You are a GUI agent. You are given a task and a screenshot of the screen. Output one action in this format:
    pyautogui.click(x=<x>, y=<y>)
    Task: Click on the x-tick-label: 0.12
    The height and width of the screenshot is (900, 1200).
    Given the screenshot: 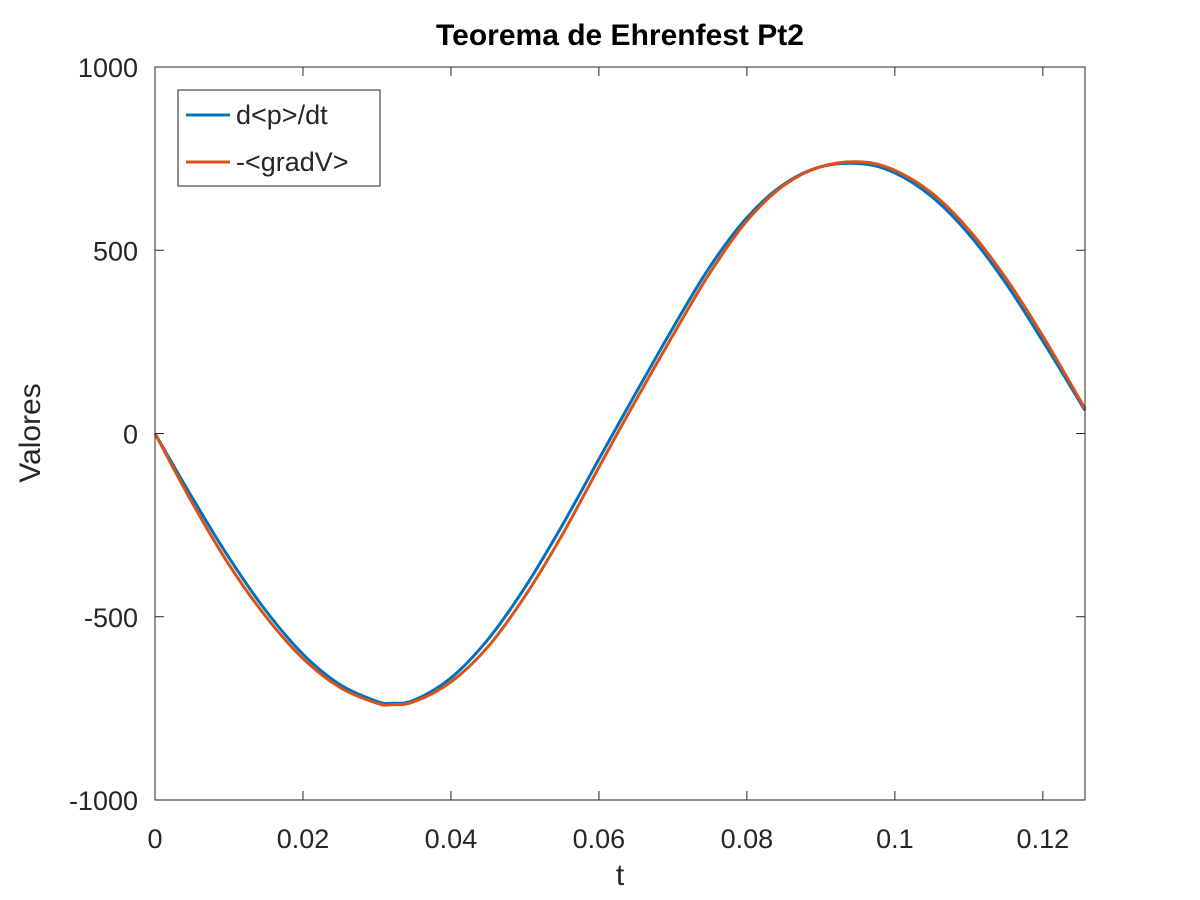 What is the action you would take?
    pyautogui.click(x=1043, y=839)
    